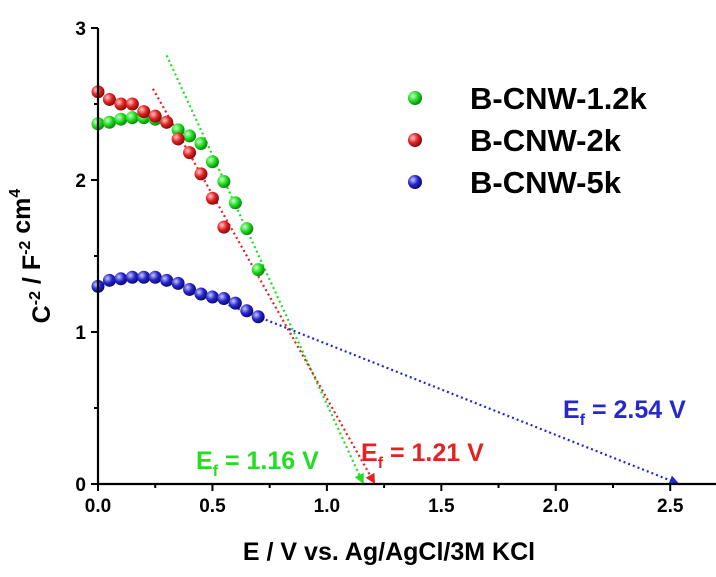  I want to click on y-tick-label: 3, so click(80, 29).